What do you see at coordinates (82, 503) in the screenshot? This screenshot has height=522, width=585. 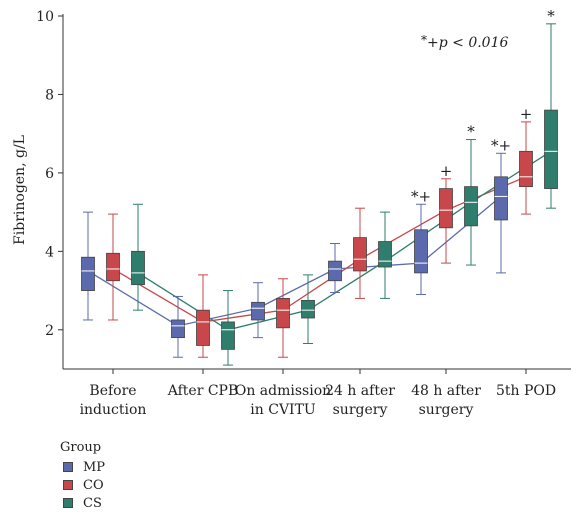 I see `legend-item-cs: CS` at bounding box center [82, 503].